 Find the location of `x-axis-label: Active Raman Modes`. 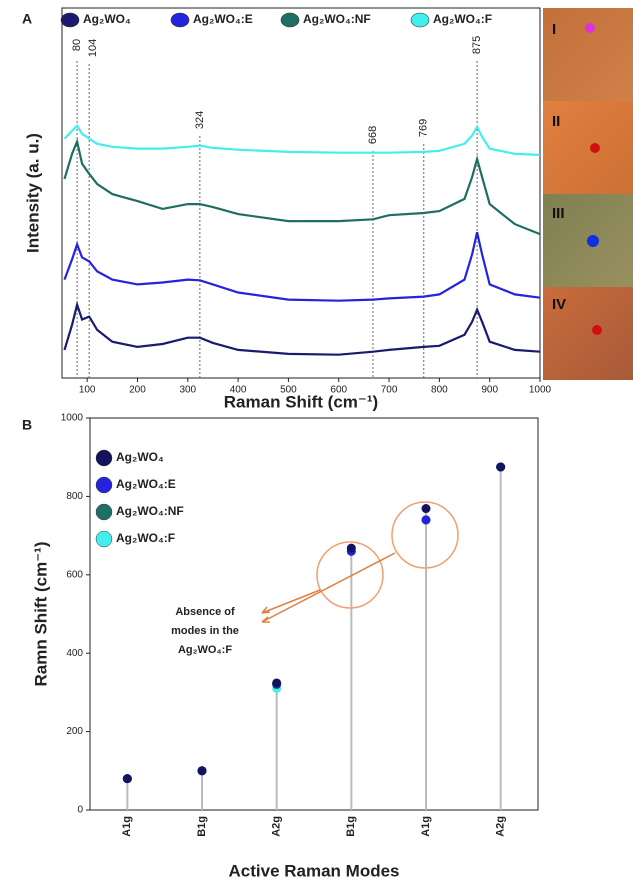

x-axis-label: Active Raman Modes is located at coordinates (314, 870).